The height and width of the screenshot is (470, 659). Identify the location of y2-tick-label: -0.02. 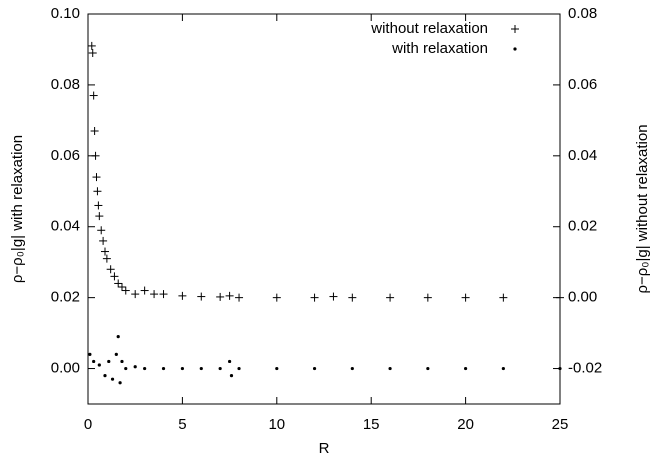
(585, 368).